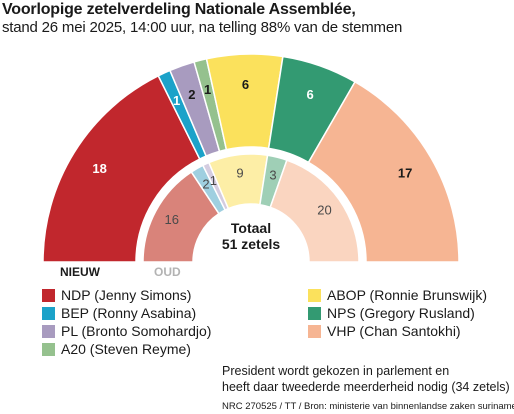  What do you see at coordinates (336, 371) in the screenshot?
I see `note-line1: President wordt gekozen in parlement en` at bounding box center [336, 371].